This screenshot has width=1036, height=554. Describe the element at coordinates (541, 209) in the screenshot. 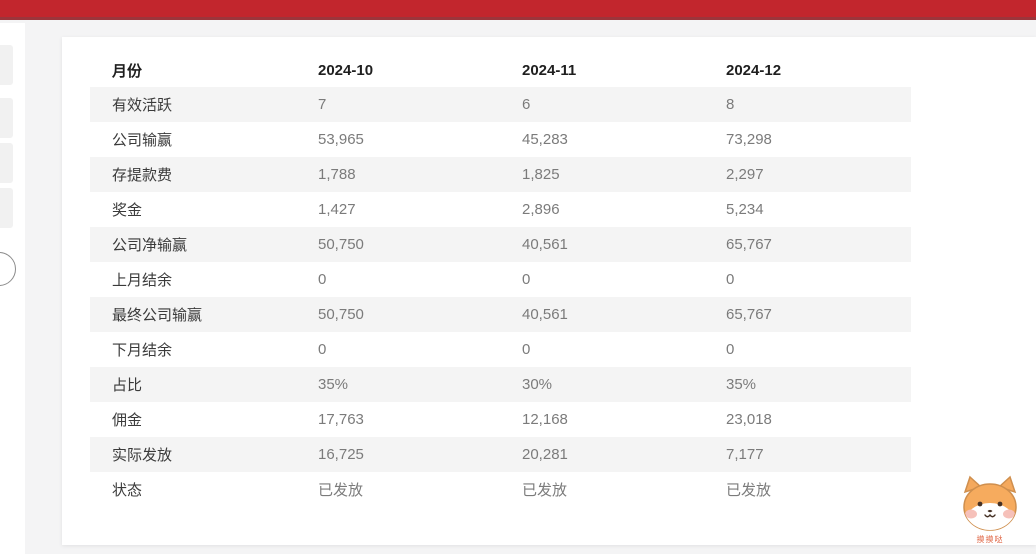

I see `cell-value: 2,896` at that location.